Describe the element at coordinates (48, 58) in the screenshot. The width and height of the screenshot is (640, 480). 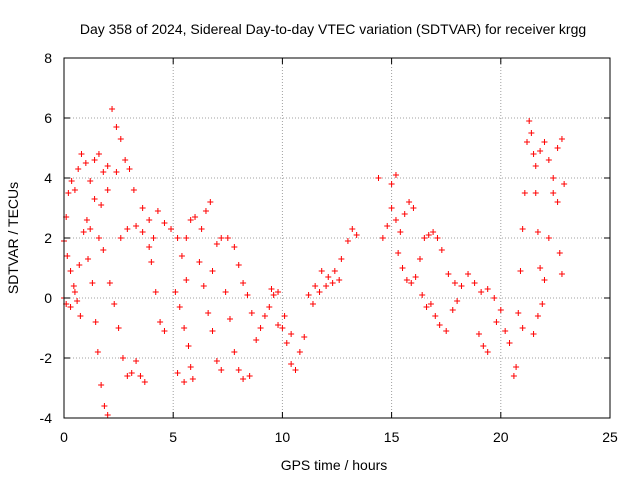
I see `y-tick-label: 8` at that location.